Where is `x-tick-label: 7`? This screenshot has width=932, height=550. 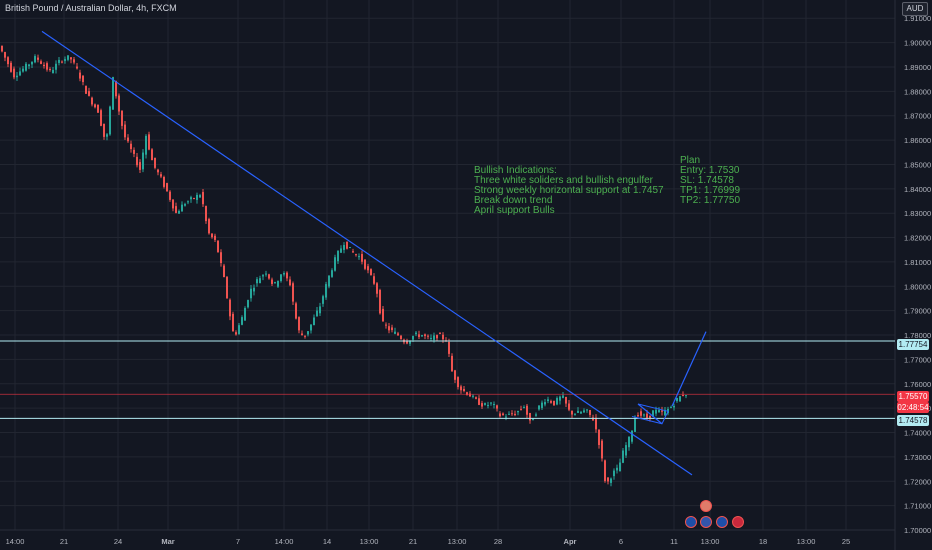 x-tick-label: 7 is located at coordinates (238, 541).